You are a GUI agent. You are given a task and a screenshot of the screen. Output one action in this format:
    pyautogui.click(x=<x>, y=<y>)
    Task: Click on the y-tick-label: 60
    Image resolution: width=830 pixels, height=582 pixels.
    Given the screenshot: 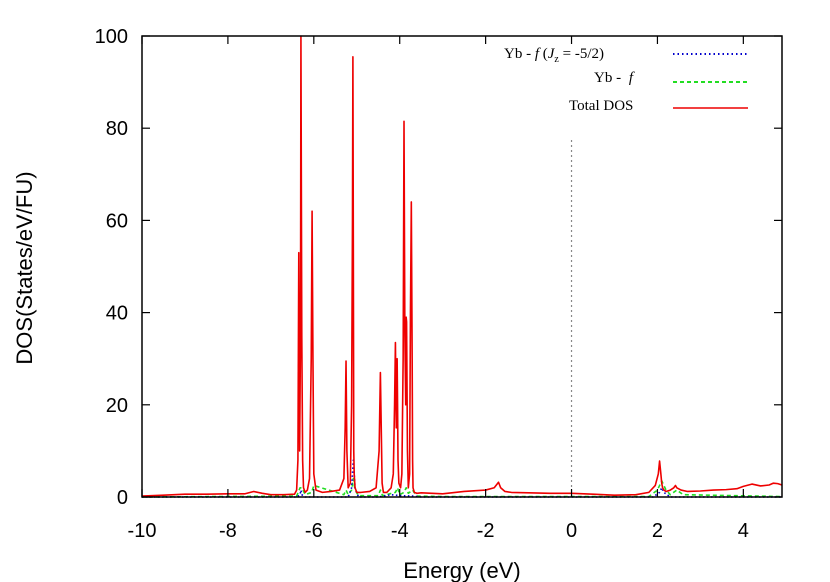 What is the action you would take?
    pyautogui.click(x=117, y=221)
    